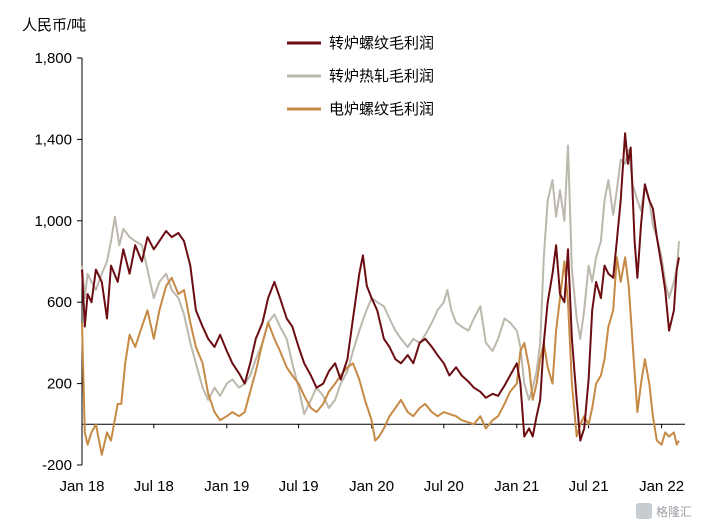  I want to click on y-tick-label: -200, so click(57, 465).